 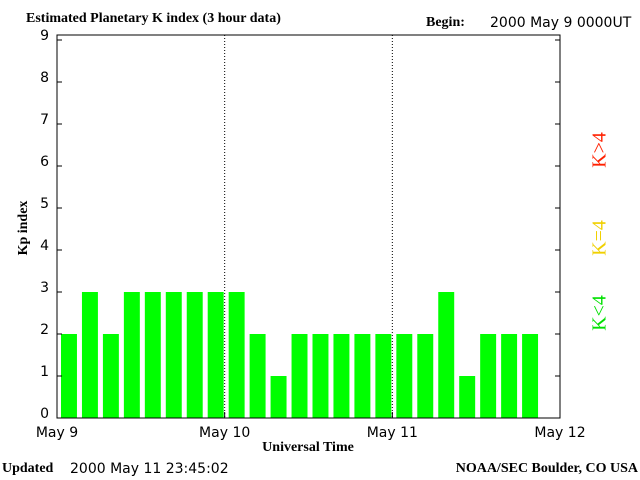 I want to click on y-tick-label: 3, so click(x=44, y=288).